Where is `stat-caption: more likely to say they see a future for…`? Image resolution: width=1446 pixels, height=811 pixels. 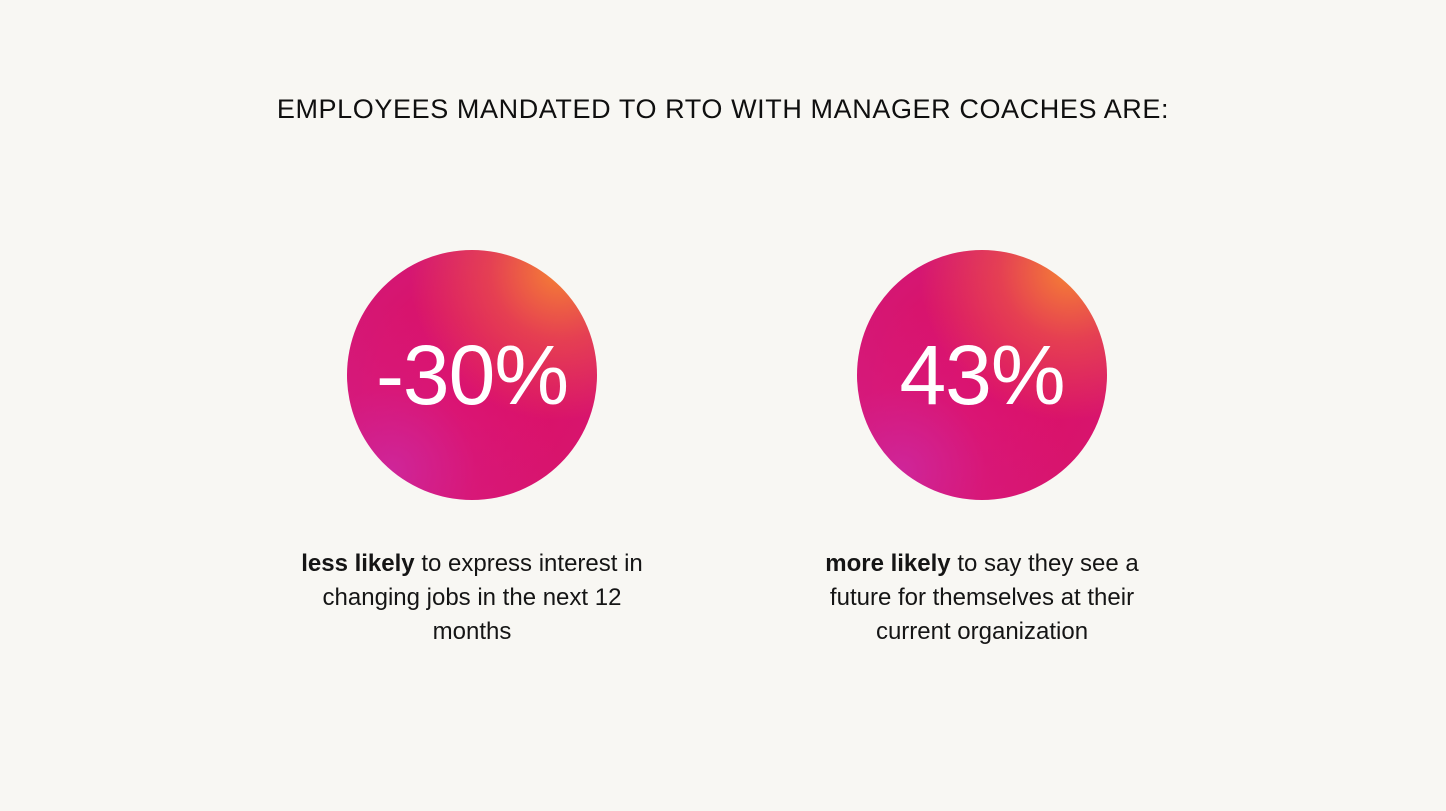 stat-caption: more likely to say they see a future for… is located at coordinates (982, 598).